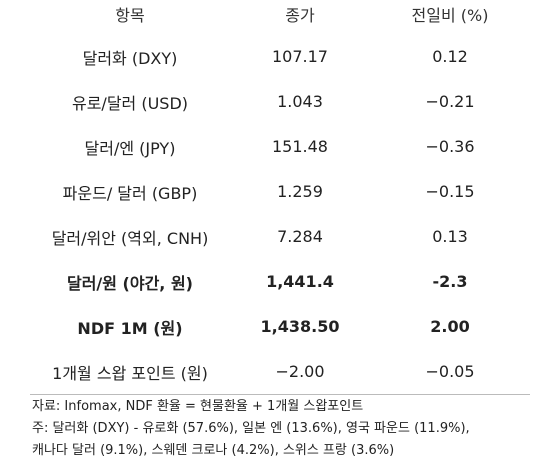 The image size is (554, 462). What do you see at coordinates (450, 371) in the screenshot?
I see `table-cell: −0.05` at bounding box center [450, 371].